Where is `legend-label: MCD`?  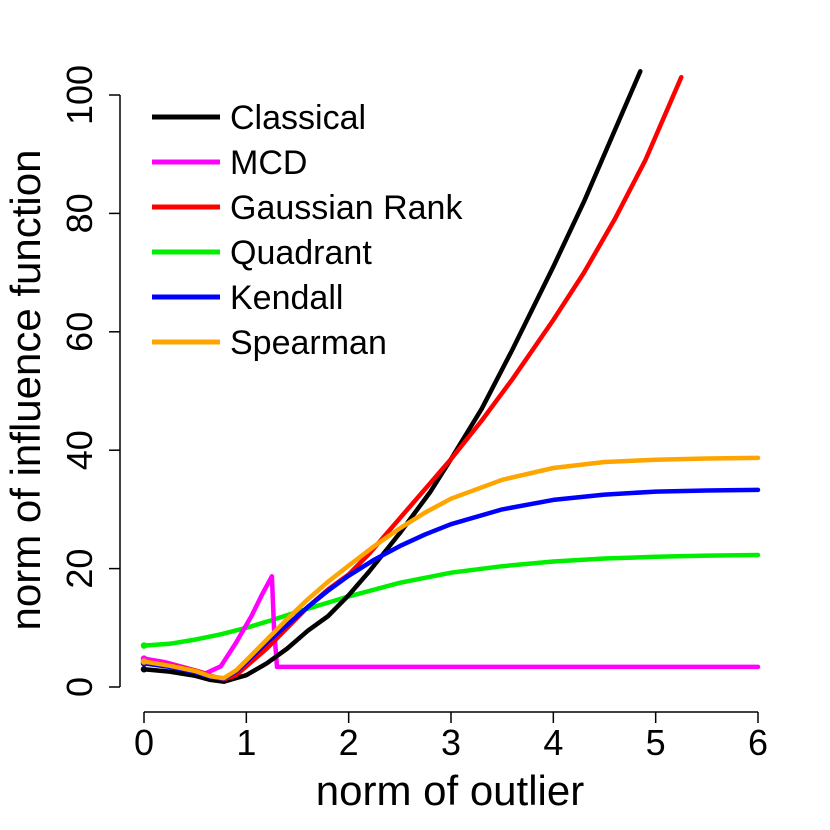
legend-label: MCD is located at coordinates (268, 163).